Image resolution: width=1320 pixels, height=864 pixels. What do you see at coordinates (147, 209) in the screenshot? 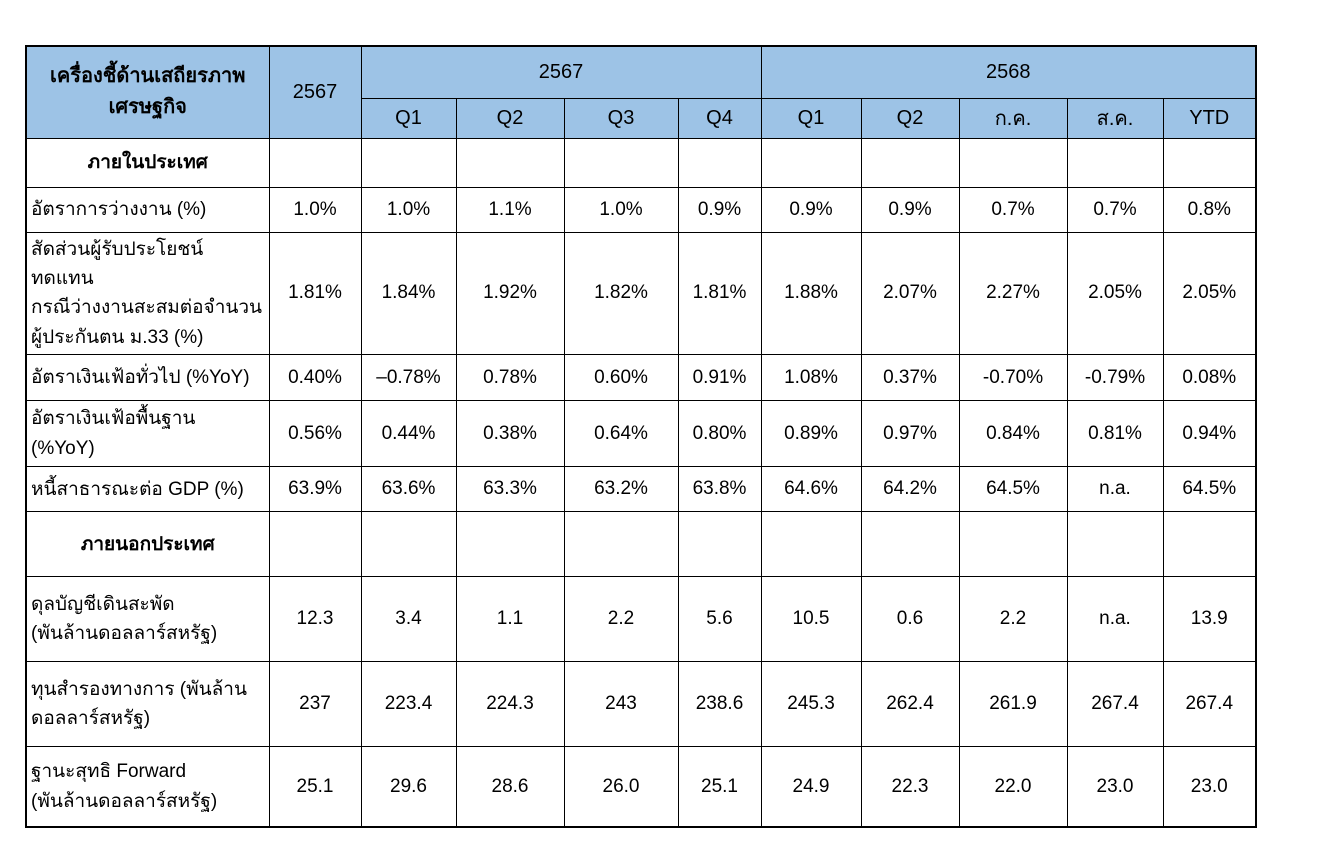
I see `row-label-cell: อัตราการว่างงาน (%)` at bounding box center [147, 209].